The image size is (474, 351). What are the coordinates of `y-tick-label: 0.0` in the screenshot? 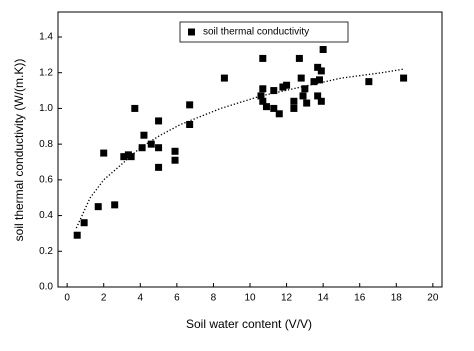 It's located at (46, 287).